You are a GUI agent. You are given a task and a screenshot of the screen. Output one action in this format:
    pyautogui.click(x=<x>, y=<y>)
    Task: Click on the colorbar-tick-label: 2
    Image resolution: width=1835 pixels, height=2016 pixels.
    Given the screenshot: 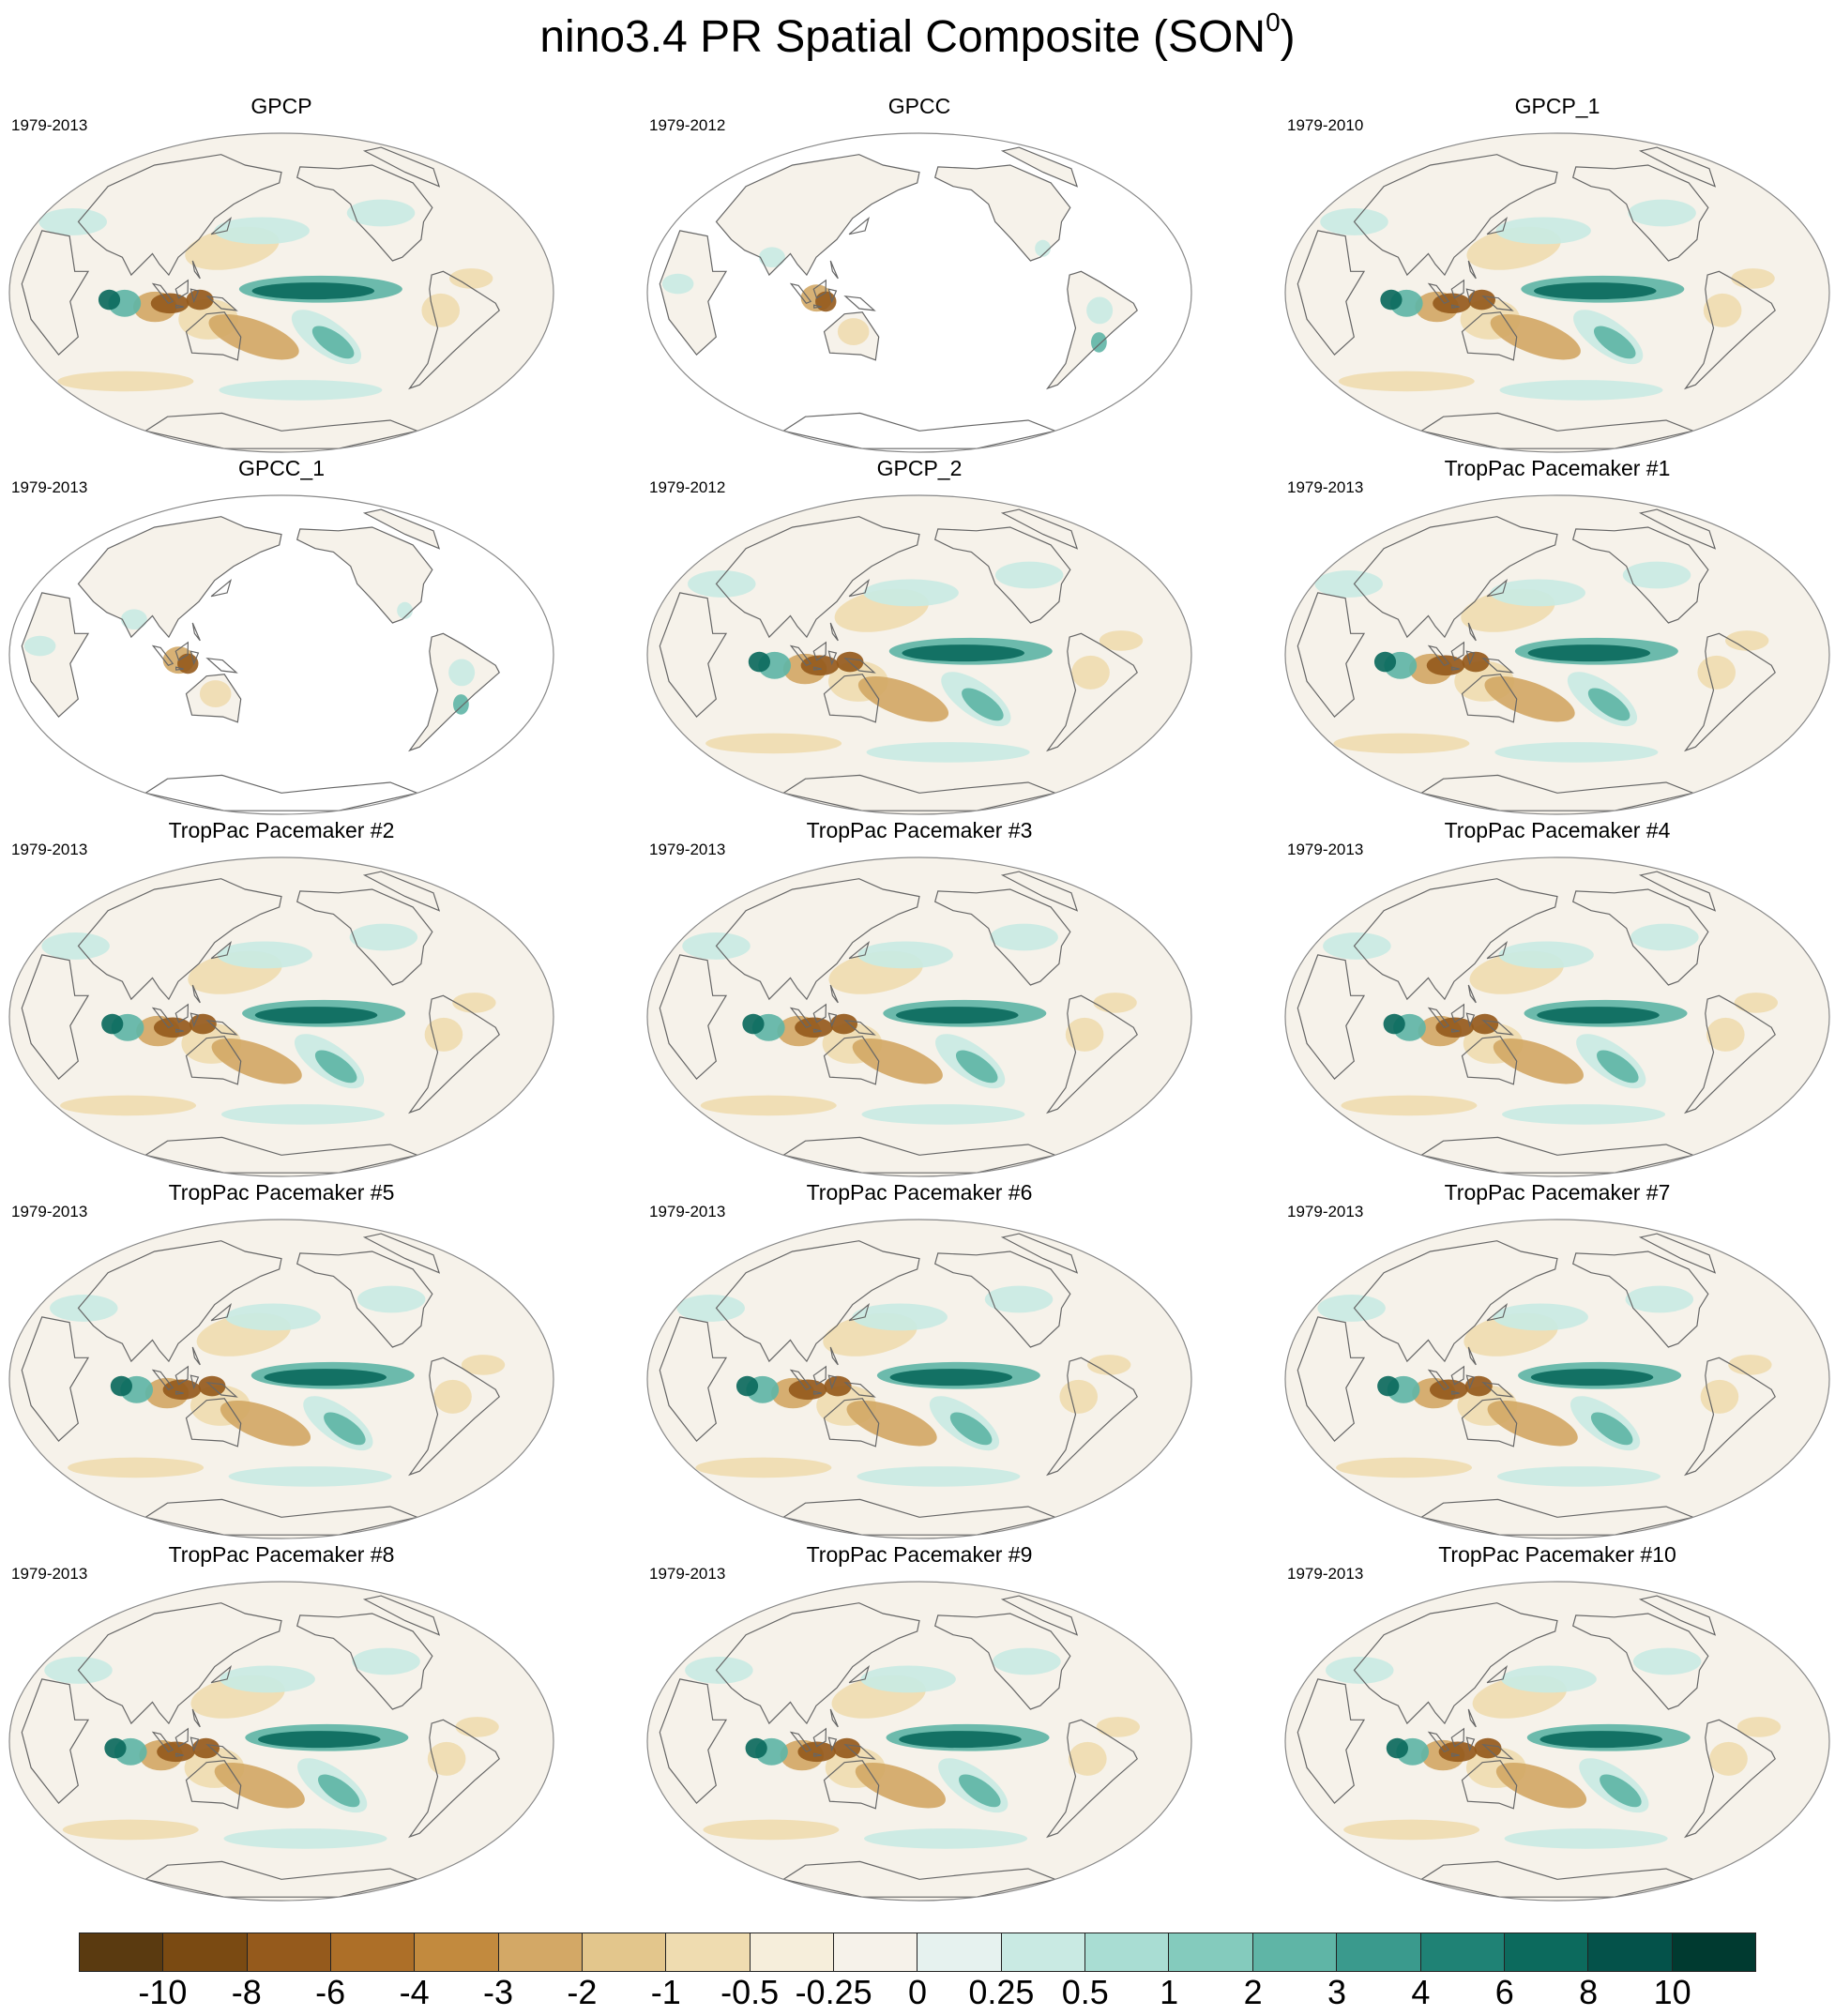 What is the action you would take?
    pyautogui.click(x=1253, y=1992)
    